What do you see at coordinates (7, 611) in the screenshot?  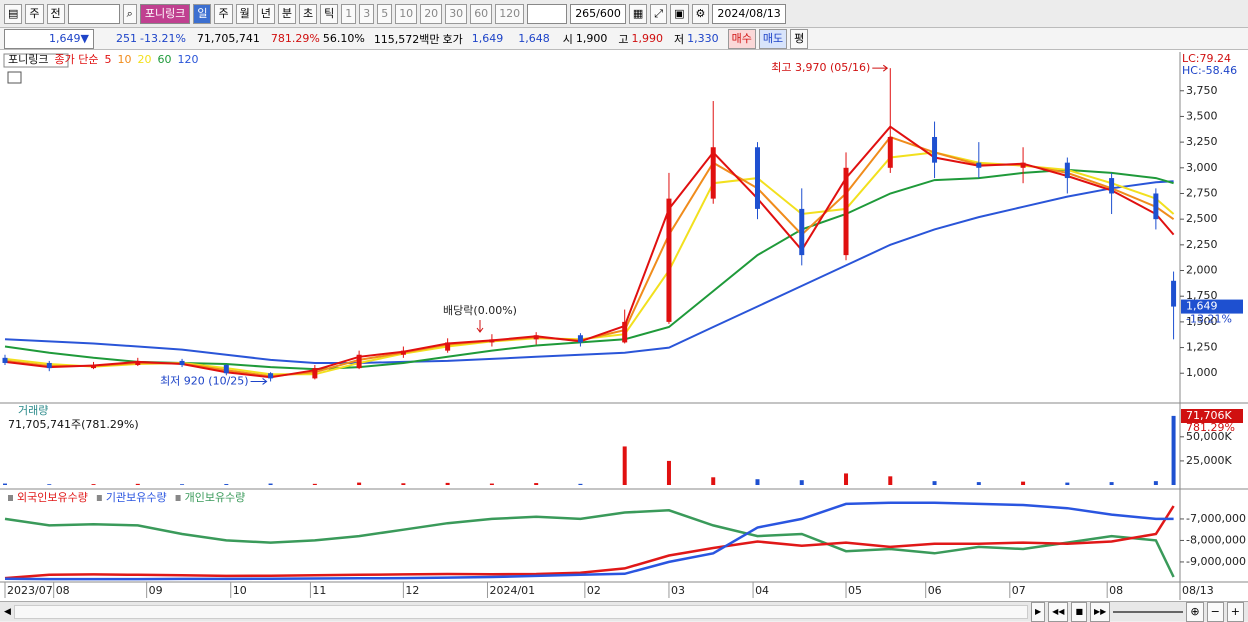 I see `scroll-left: ◀` at bounding box center [7, 611].